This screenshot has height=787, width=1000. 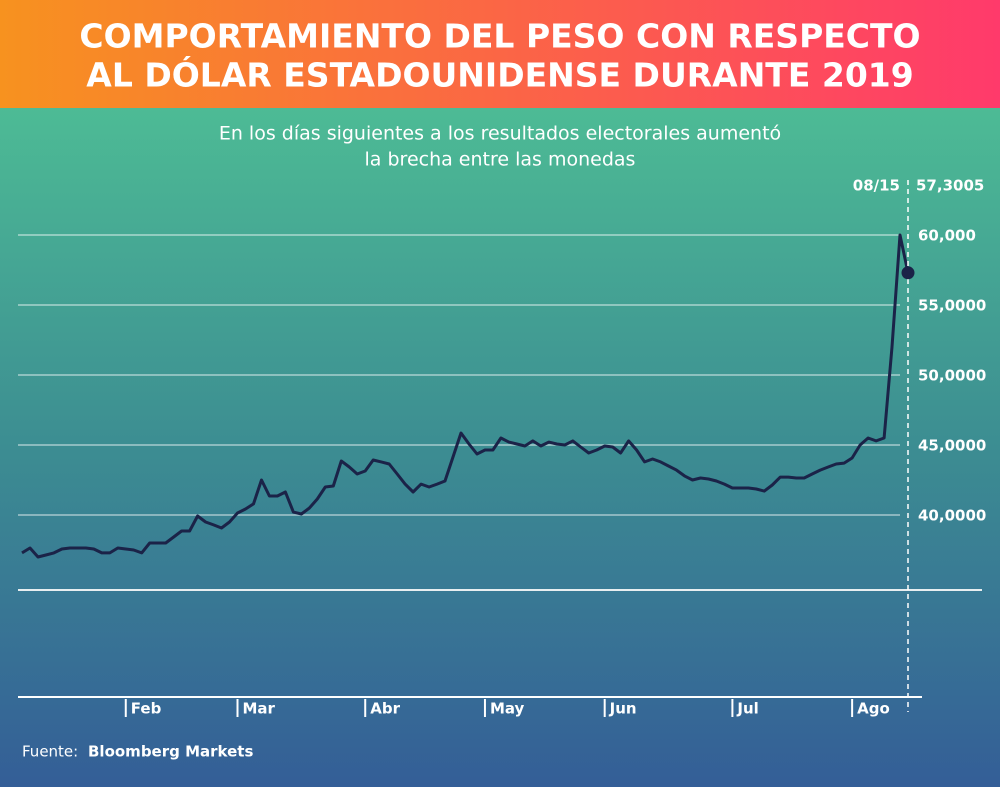 I want to click on x-tick-label: May, so click(x=507, y=709).